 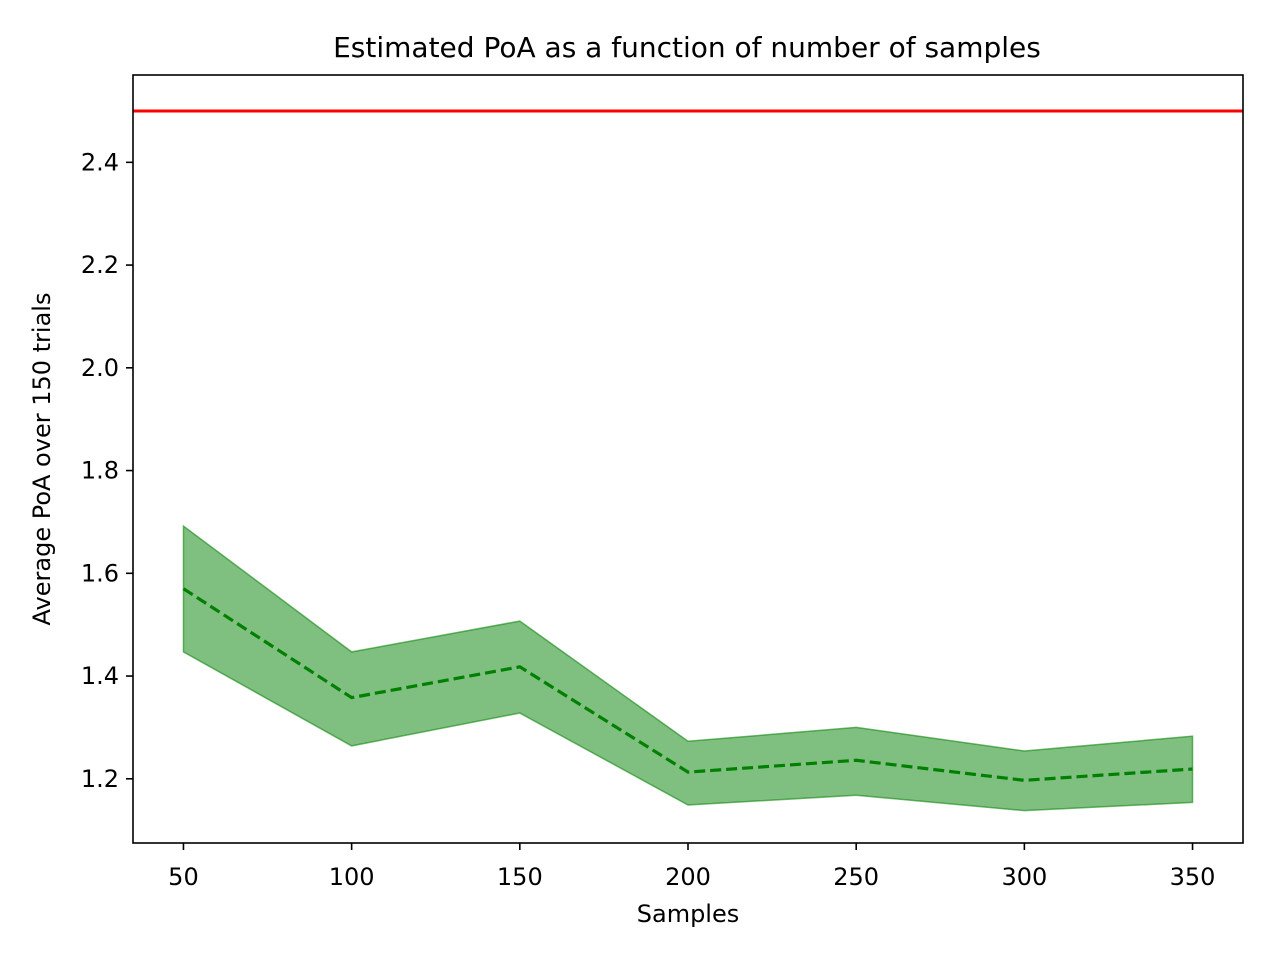 I want to click on x-axis-label: Samples, so click(x=688, y=914).